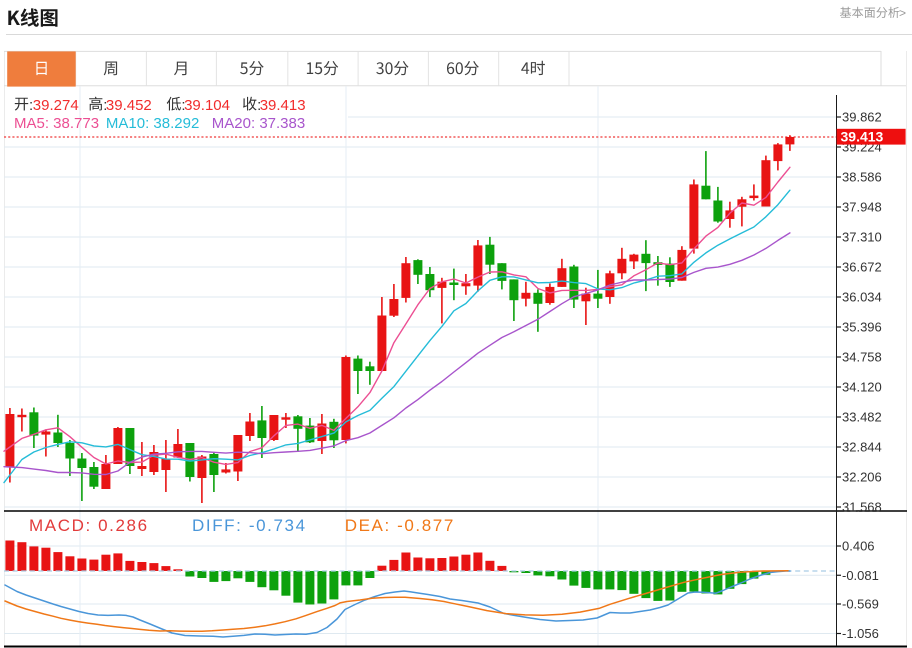 The height and width of the screenshot is (648, 912). Describe the element at coordinates (862, 297) in the screenshot. I see `svg-text: 36.034` at that location.